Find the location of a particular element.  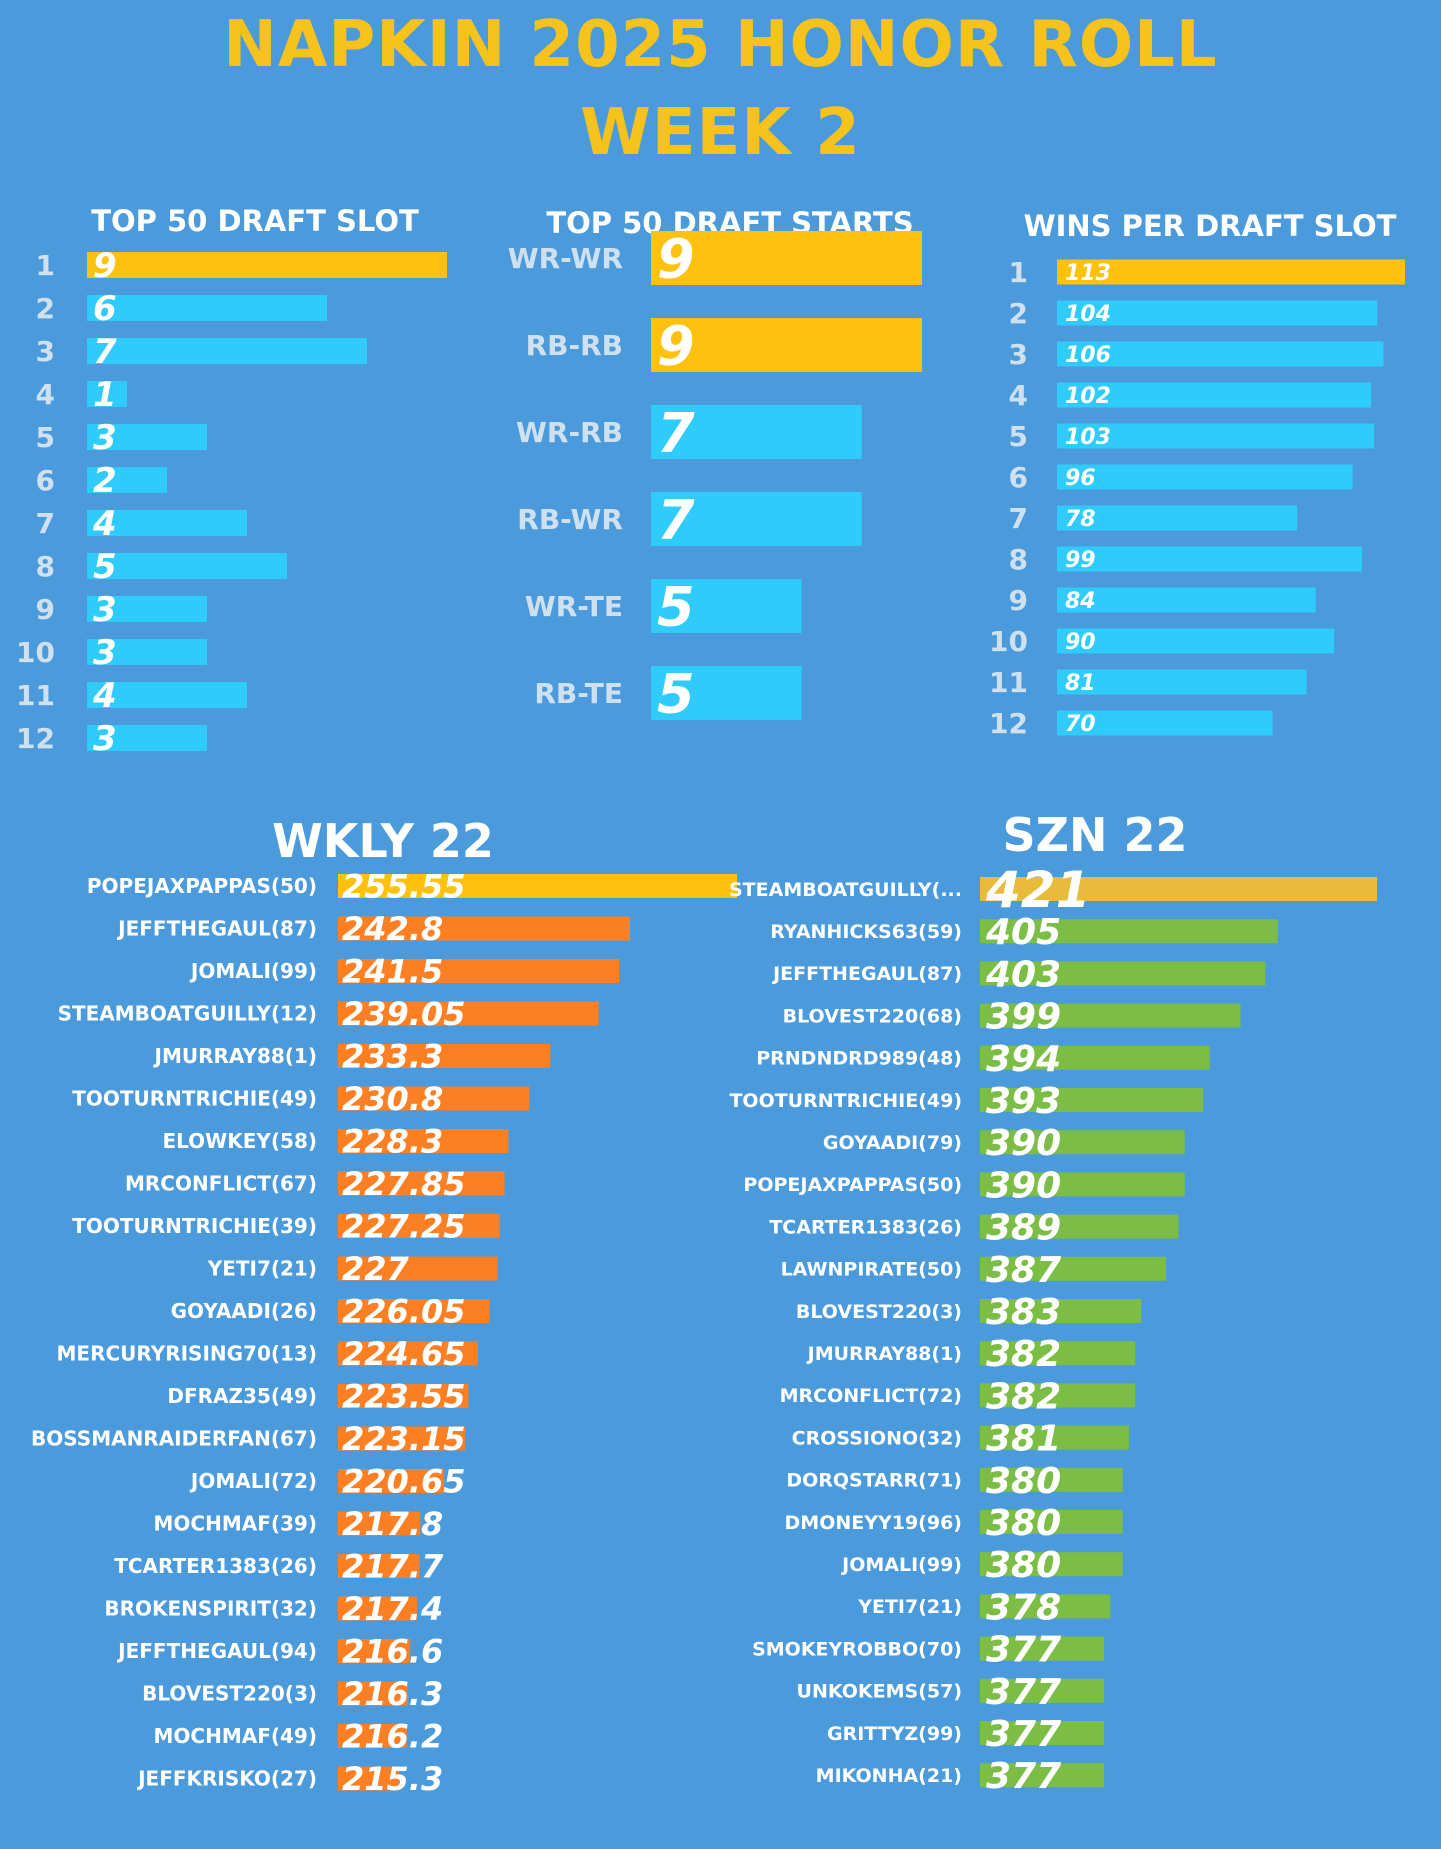

wkly-value-label: 239.05 is located at coordinates (403, 1014).